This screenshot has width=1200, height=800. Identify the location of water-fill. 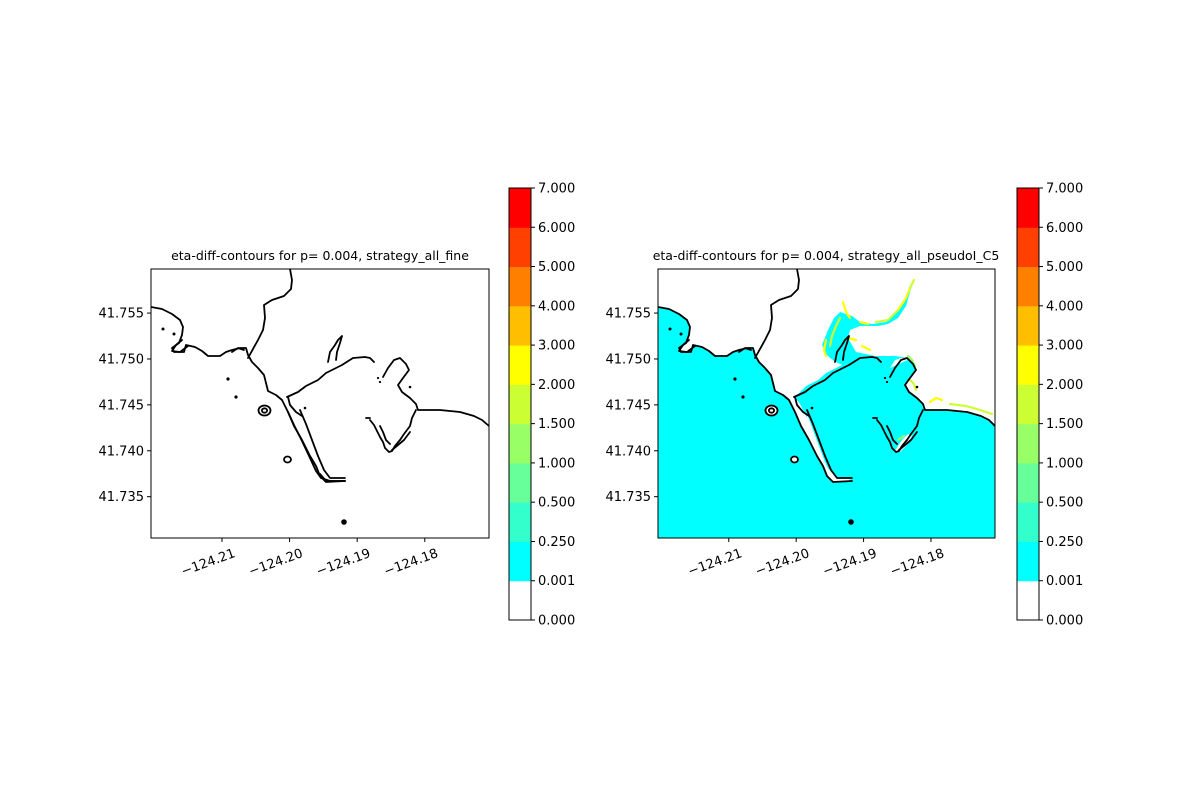
(826, 409).